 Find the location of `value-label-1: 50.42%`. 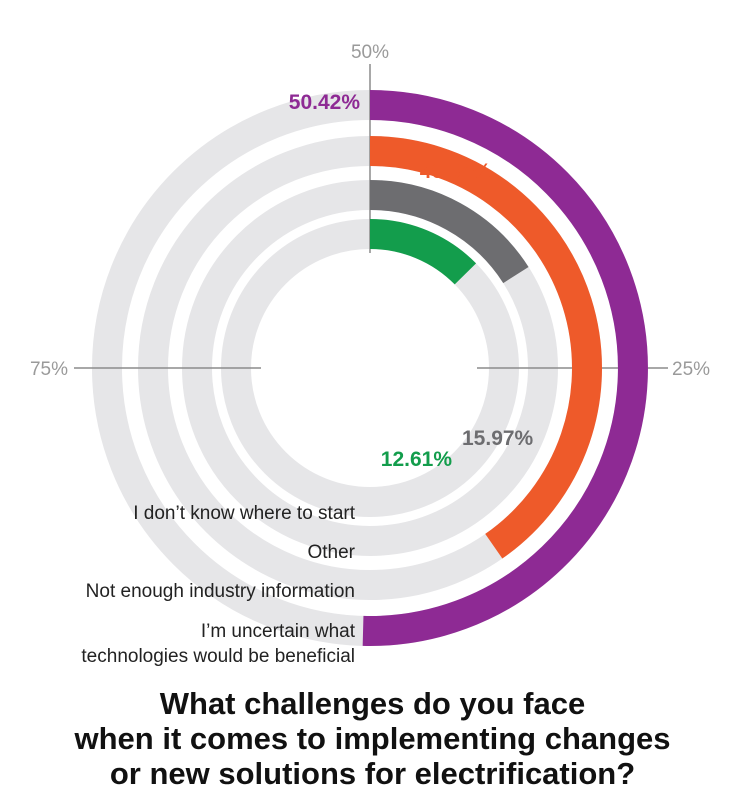

value-label-1: 50.42% is located at coordinates (325, 102).